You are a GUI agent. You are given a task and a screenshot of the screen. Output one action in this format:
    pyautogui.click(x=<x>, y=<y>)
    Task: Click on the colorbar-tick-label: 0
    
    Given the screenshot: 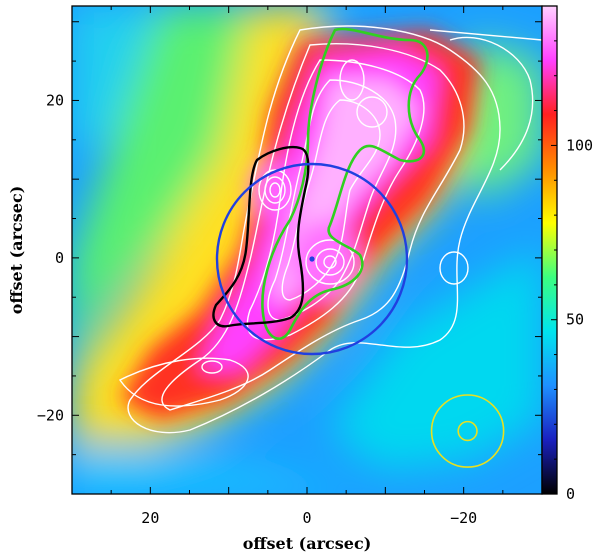 What is the action you would take?
    pyautogui.click(x=570, y=494)
    